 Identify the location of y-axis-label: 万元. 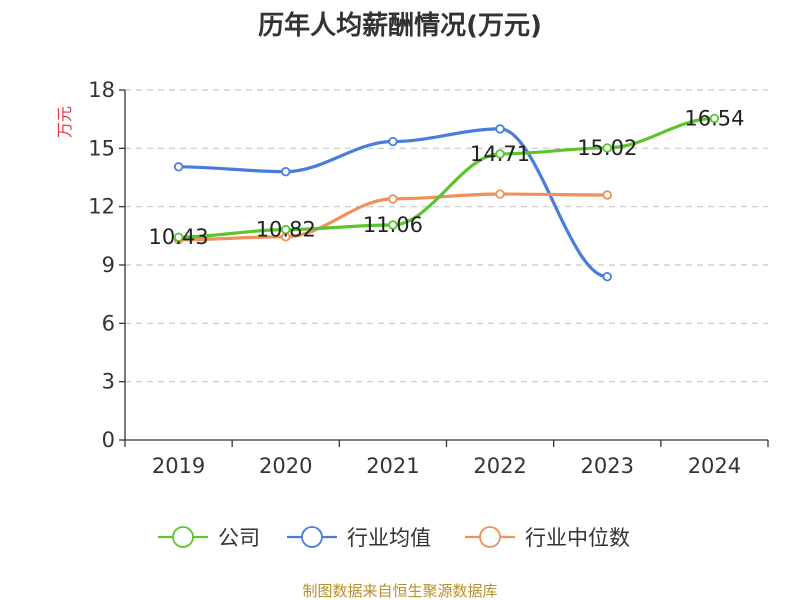
(64, 122).